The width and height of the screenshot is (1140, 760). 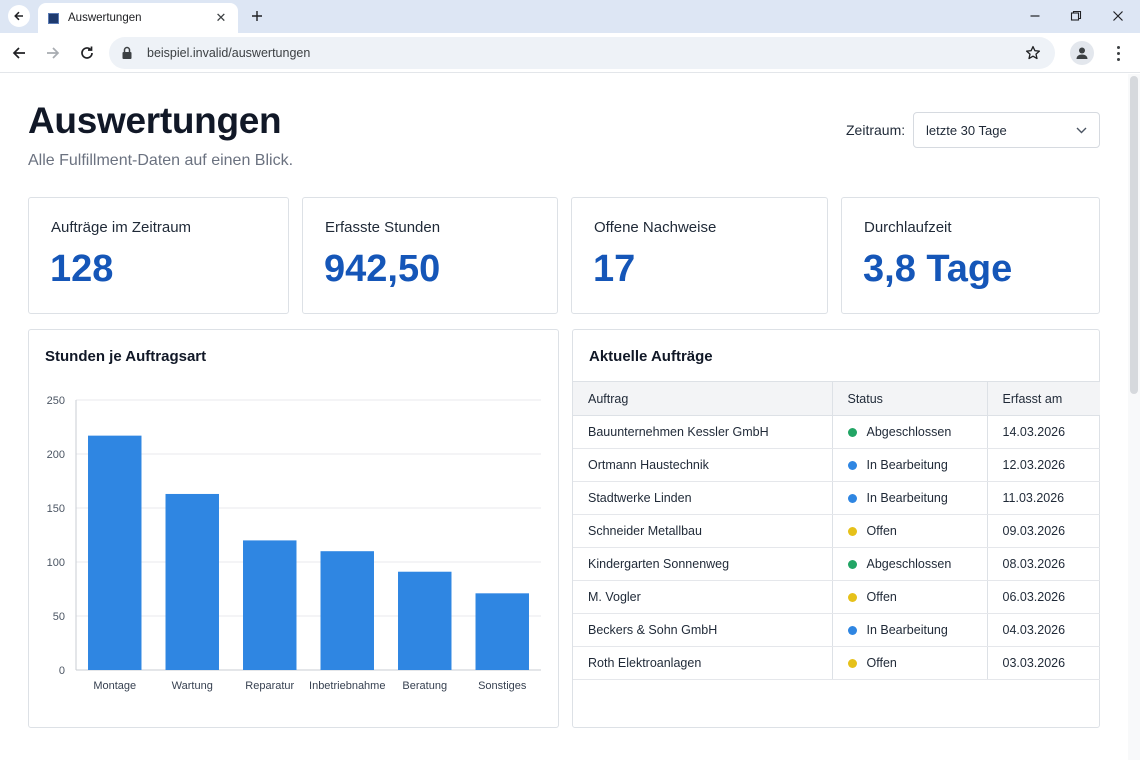 What do you see at coordinates (1082, 53) in the screenshot?
I see `profile-avatar-icon` at bounding box center [1082, 53].